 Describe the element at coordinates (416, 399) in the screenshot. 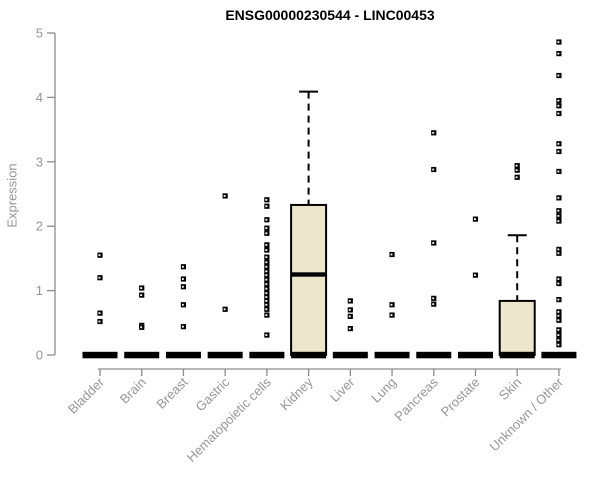

I see `x-category-label: Pancreas` at that location.